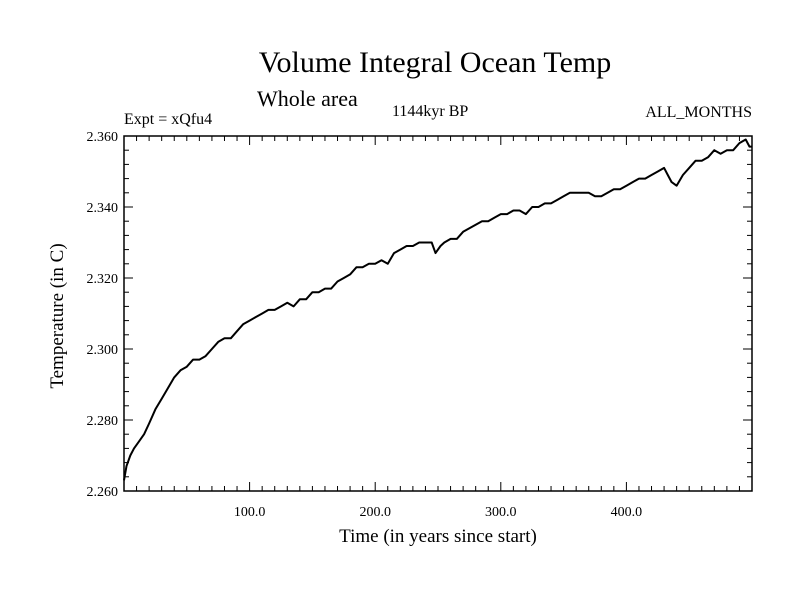 Image resolution: width=800 pixels, height=600 pixels. Describe the element at coordinates (627, 512) in the screenshot. I see `x-tick-label: 400.0` at that location.